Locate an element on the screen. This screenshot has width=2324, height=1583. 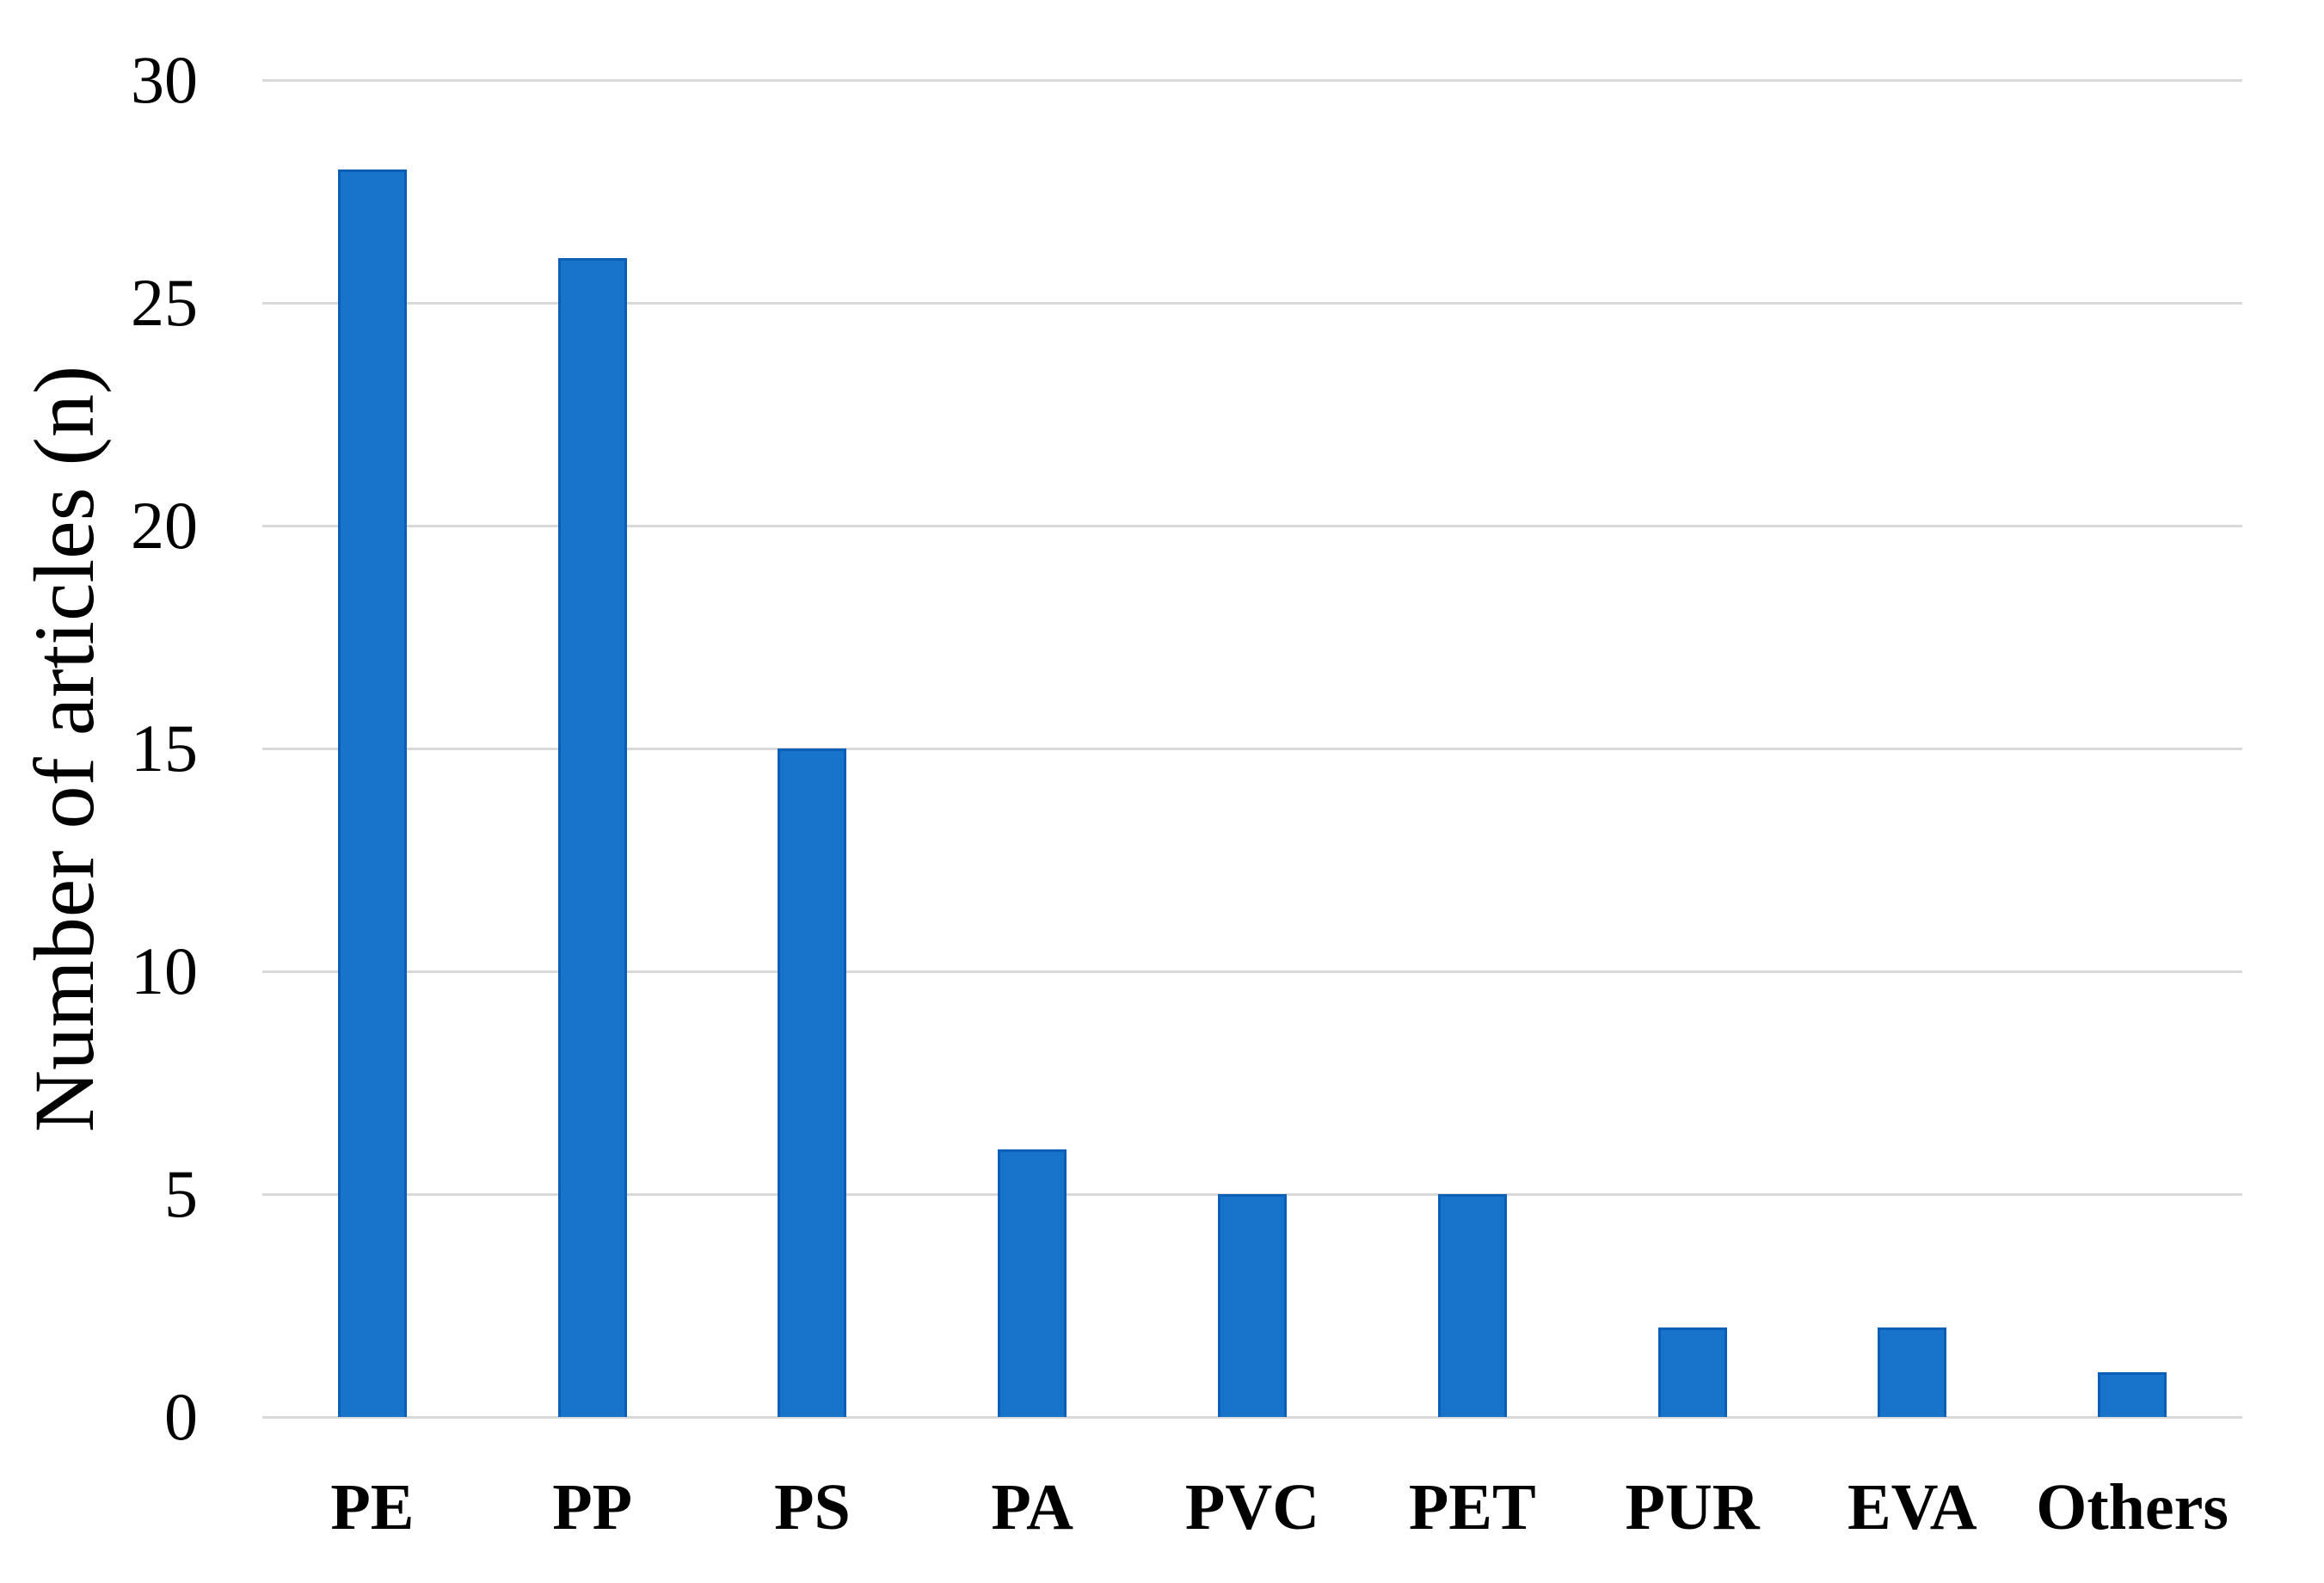
bar-pet is located at coordinates (1472, 1305).